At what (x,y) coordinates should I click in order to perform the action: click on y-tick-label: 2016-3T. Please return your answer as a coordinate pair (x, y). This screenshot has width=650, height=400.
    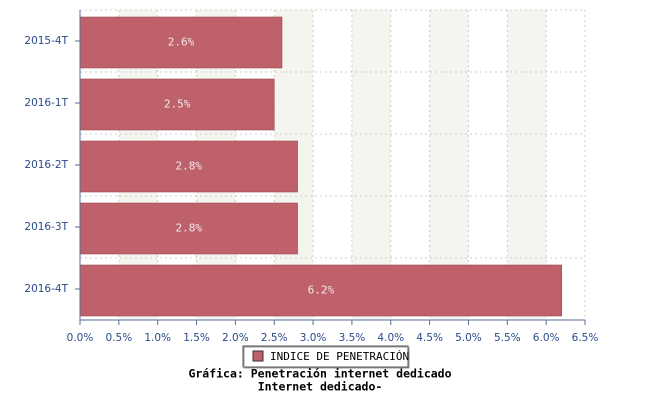
    Looking at the image, I should click on (46, 227).